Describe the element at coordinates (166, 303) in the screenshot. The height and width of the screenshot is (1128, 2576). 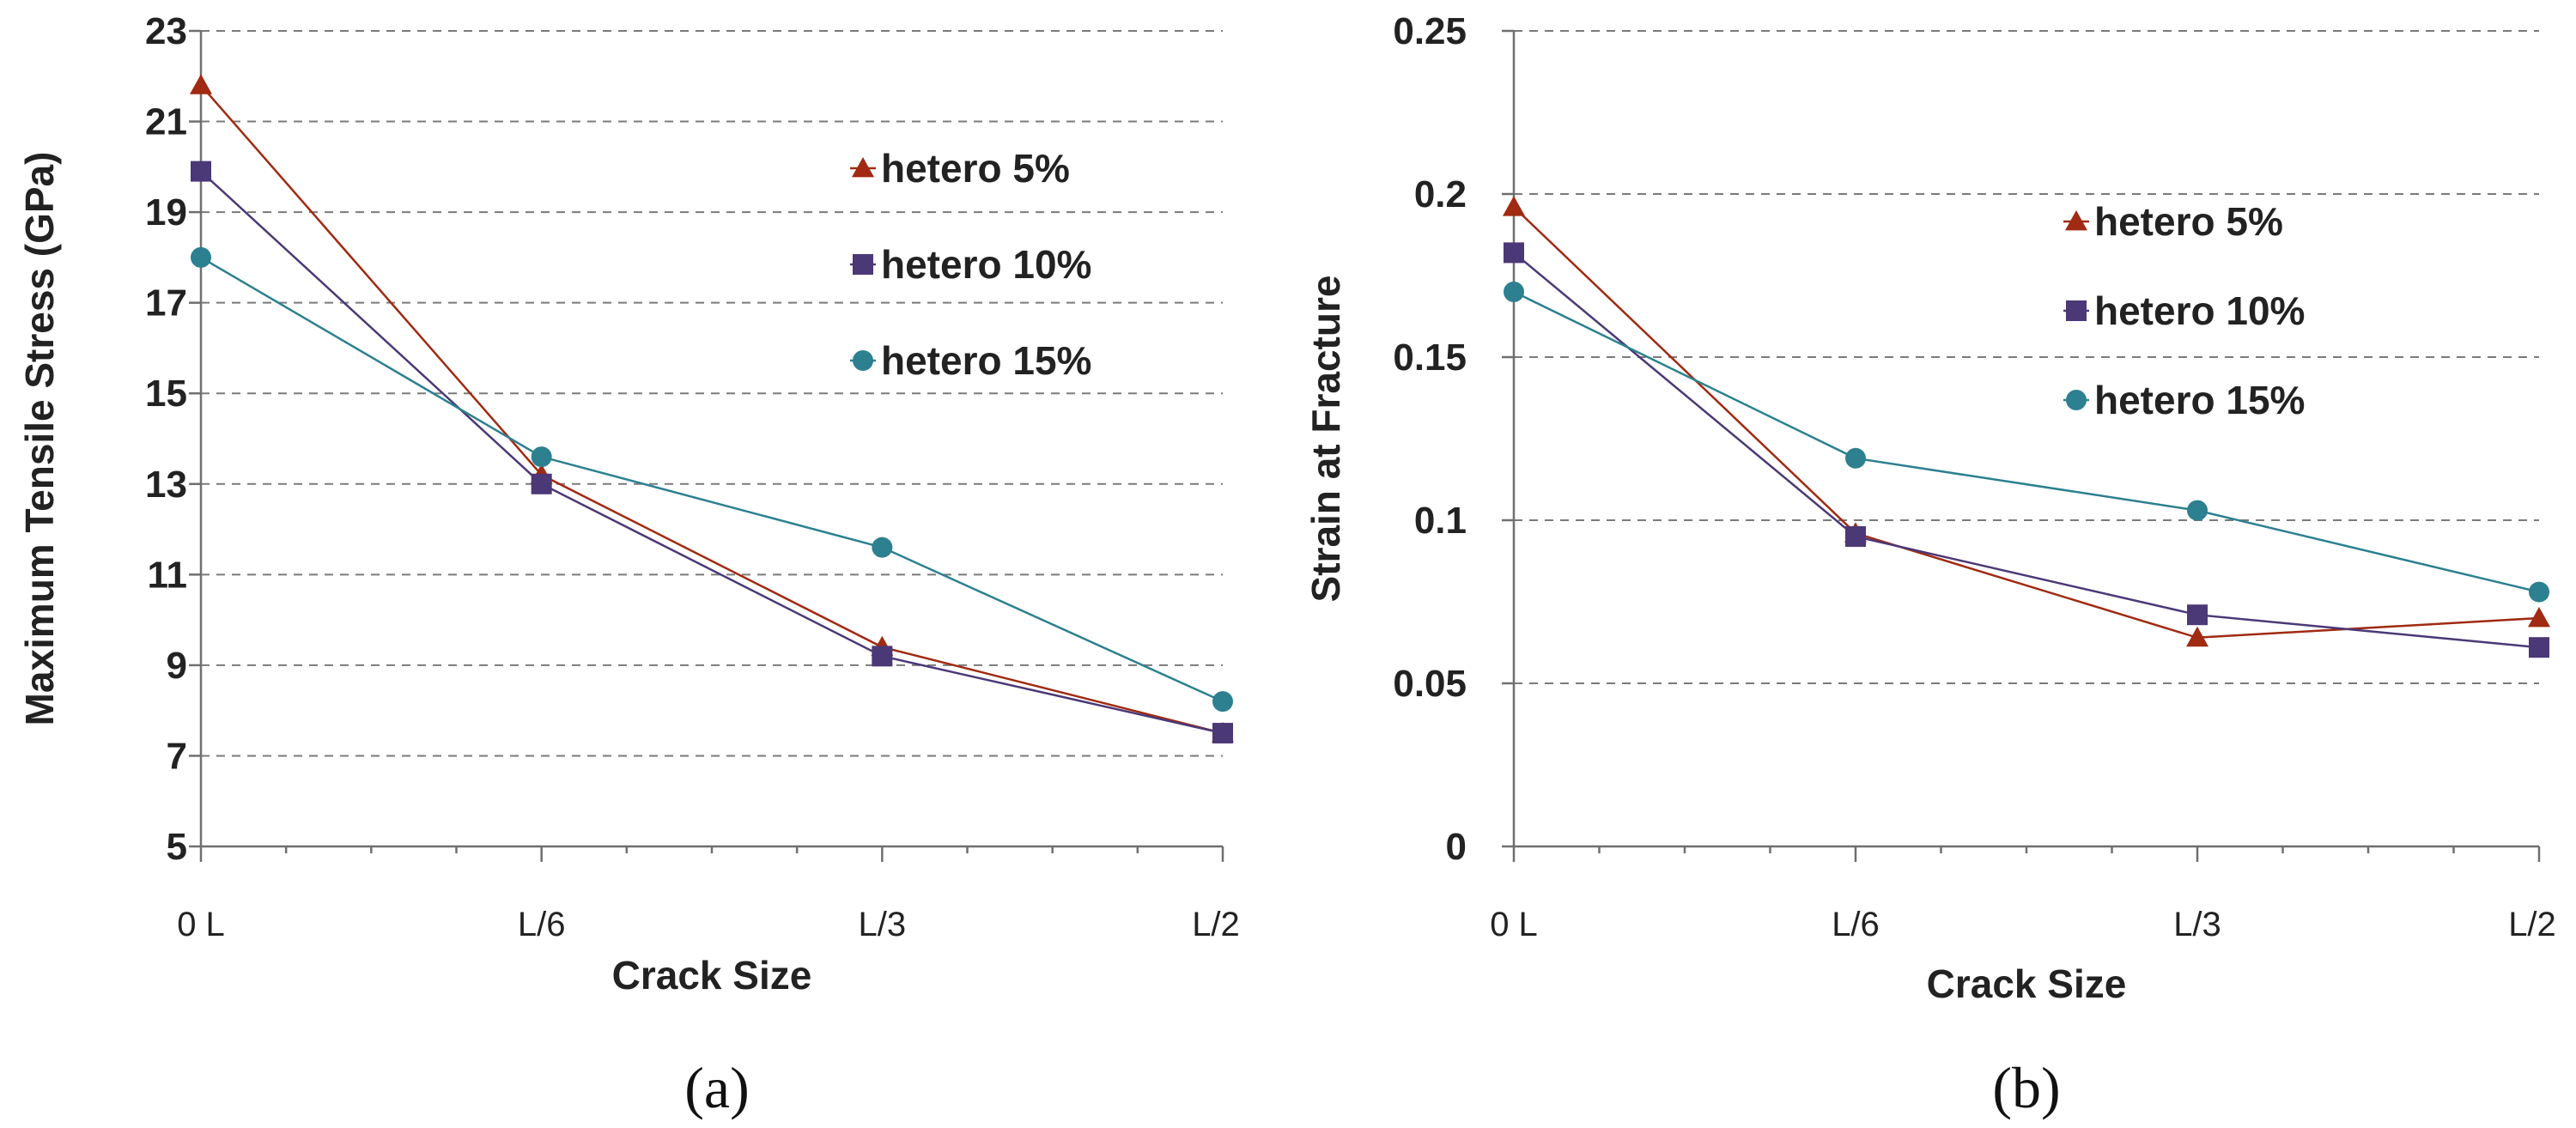
I see `y-tick-label: 17` at that location.